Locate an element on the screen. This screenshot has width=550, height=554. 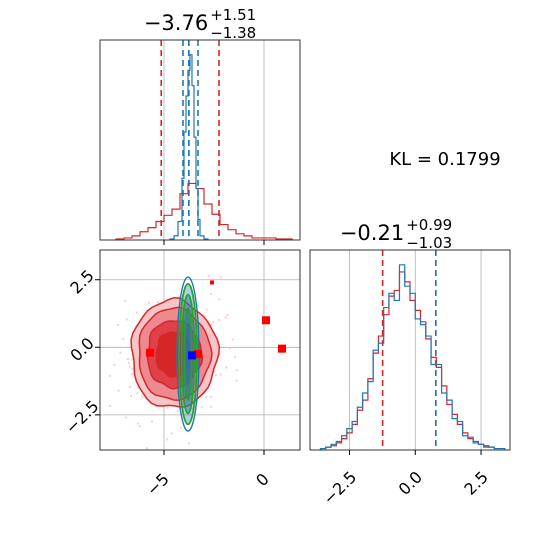
kl-annotation: KL = 0.1799 is located at coordinates (444, 159).